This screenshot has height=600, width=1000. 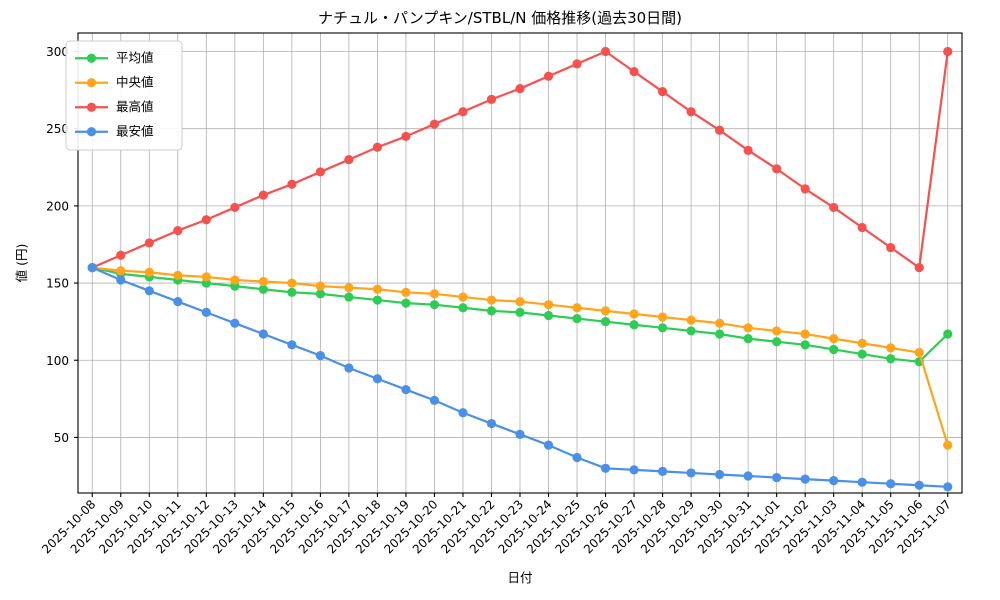 What do you see at coordinates (135, 81) in the screenshot?
I see `legend-label: 中央値` at bounding box center [135, 81].